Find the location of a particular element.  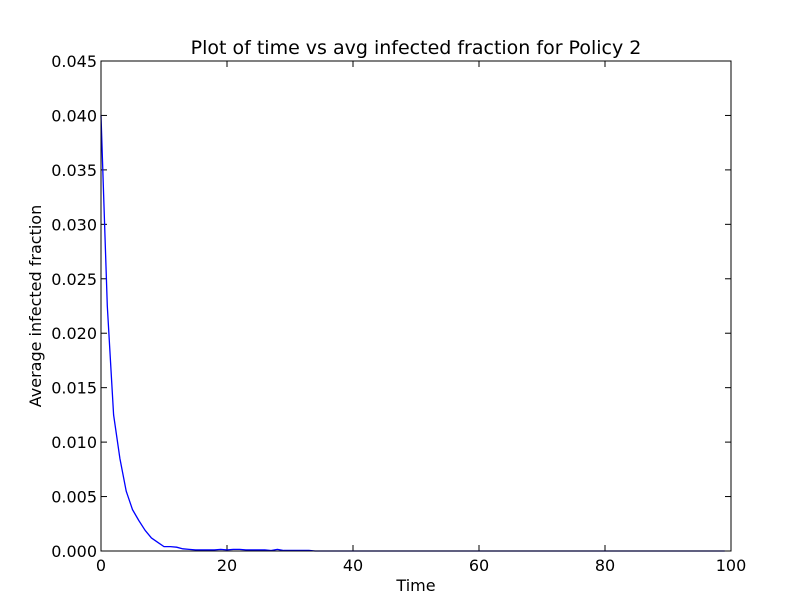

x-tick-label: 40 is located at coordinates (353, 565).